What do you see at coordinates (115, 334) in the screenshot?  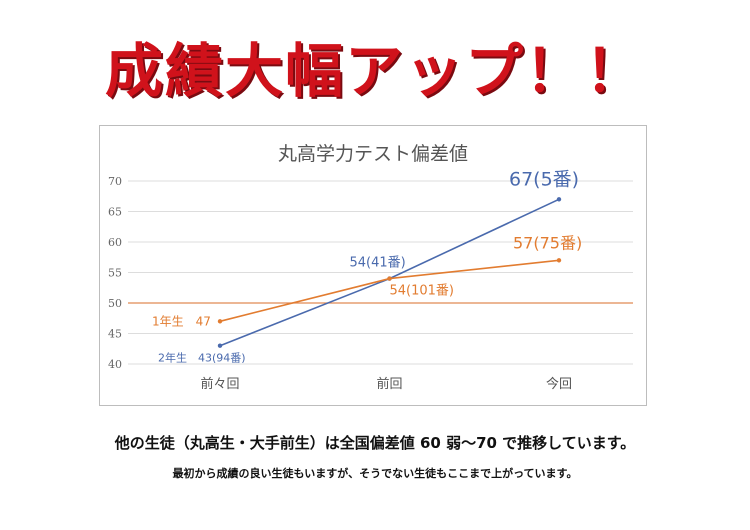 I see `y-tick-label: 45` at bounding box center [115, 334].